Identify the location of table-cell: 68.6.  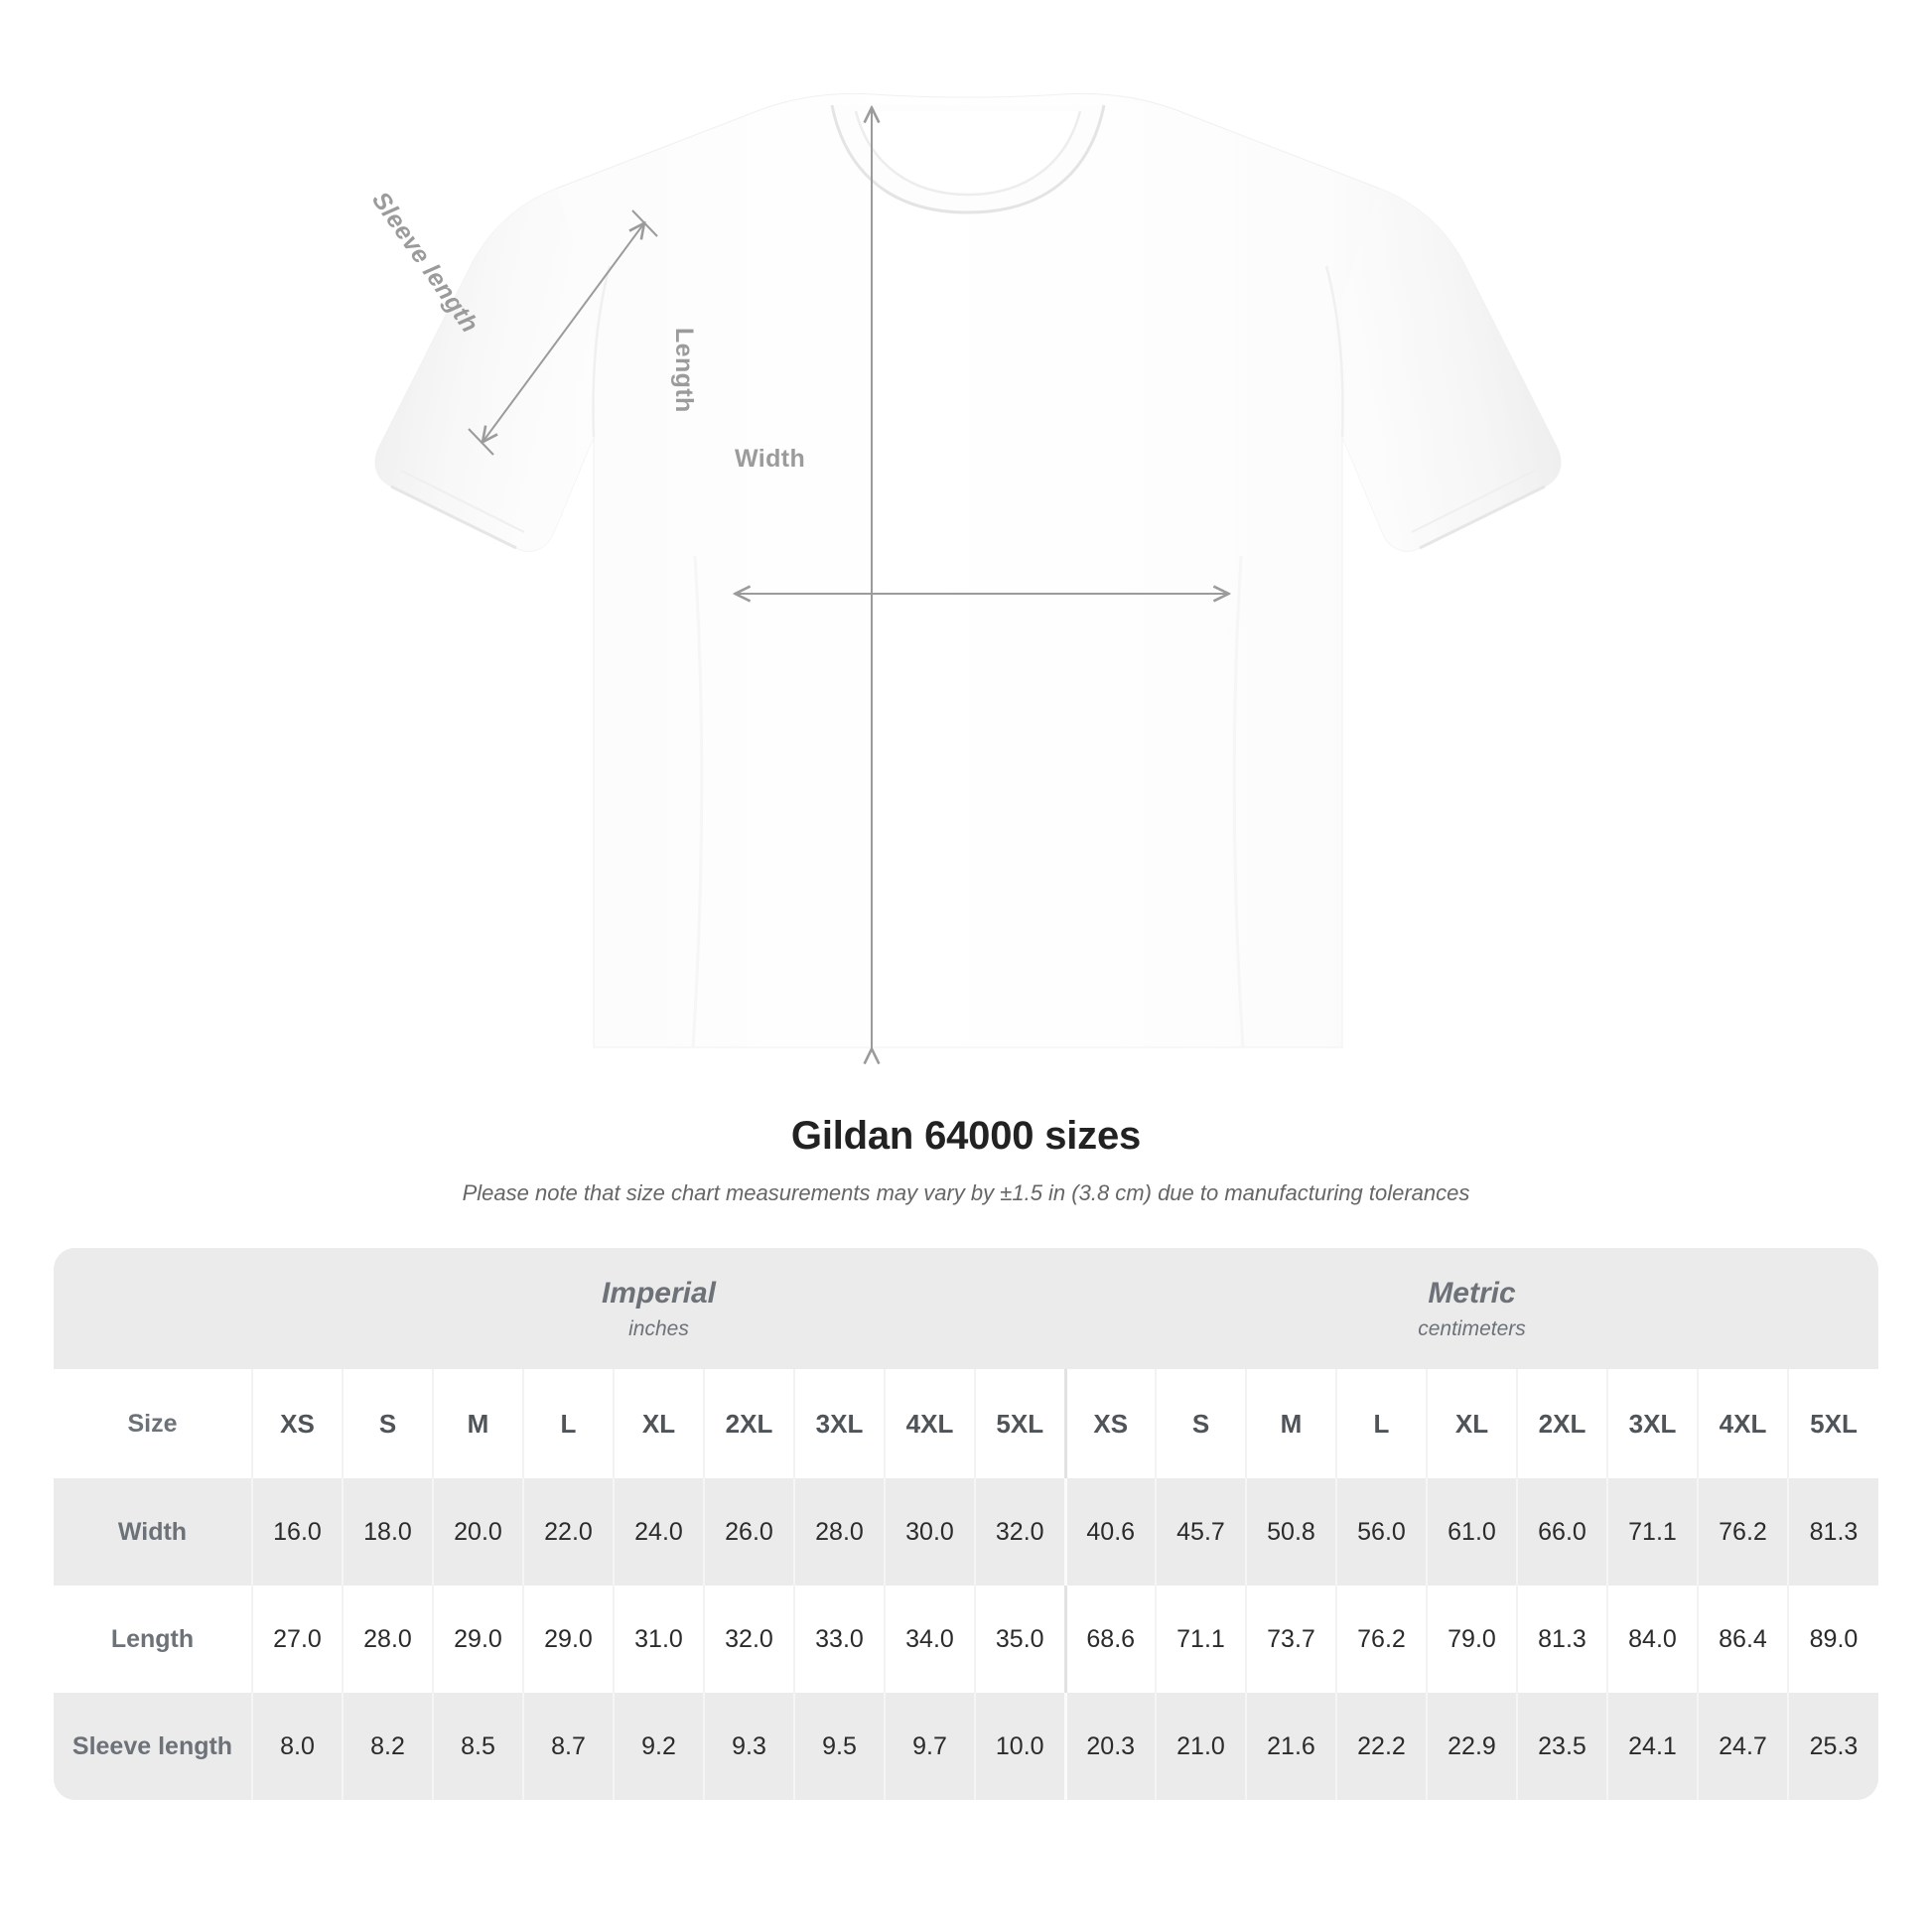
(1109, 1640).